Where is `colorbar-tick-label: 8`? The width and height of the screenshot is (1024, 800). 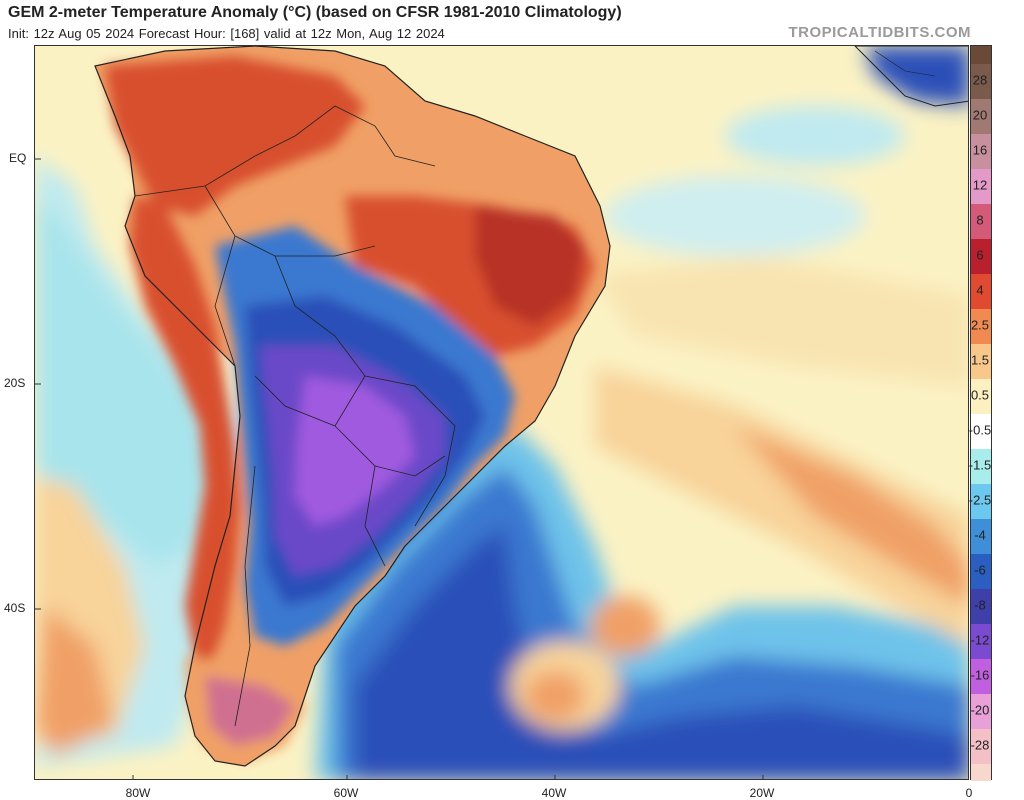
colorbar-tick-label: 8 is located at coordinates (980, 220).